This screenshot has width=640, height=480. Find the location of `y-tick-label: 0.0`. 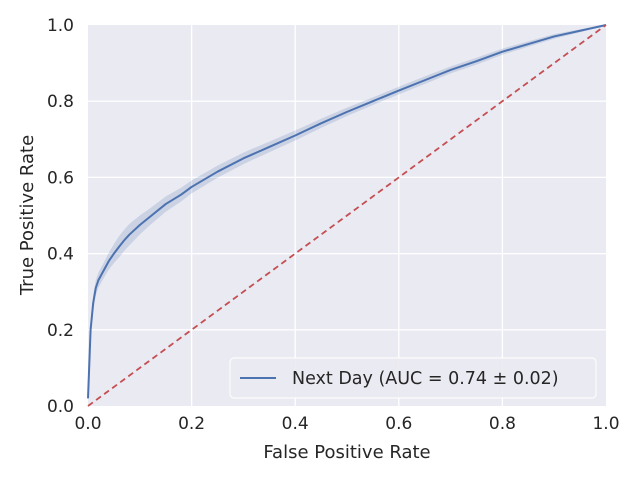

y-tick-label: 0.0 is located at coordinates (60, 407).